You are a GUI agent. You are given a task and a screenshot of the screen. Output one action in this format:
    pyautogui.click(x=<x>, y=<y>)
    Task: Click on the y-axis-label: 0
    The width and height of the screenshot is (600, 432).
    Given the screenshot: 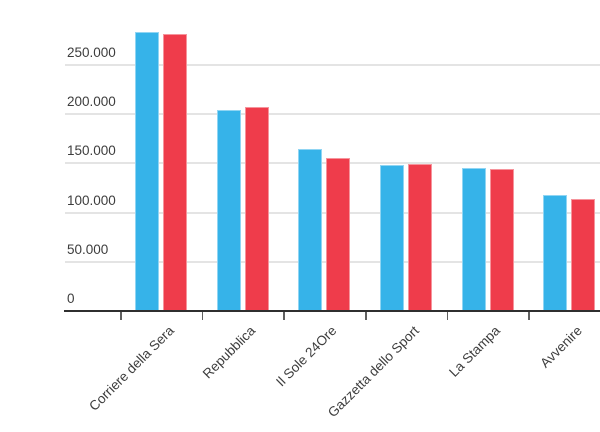 What is the action you would take?
    pyautogui.click(x=71, y=298)
    